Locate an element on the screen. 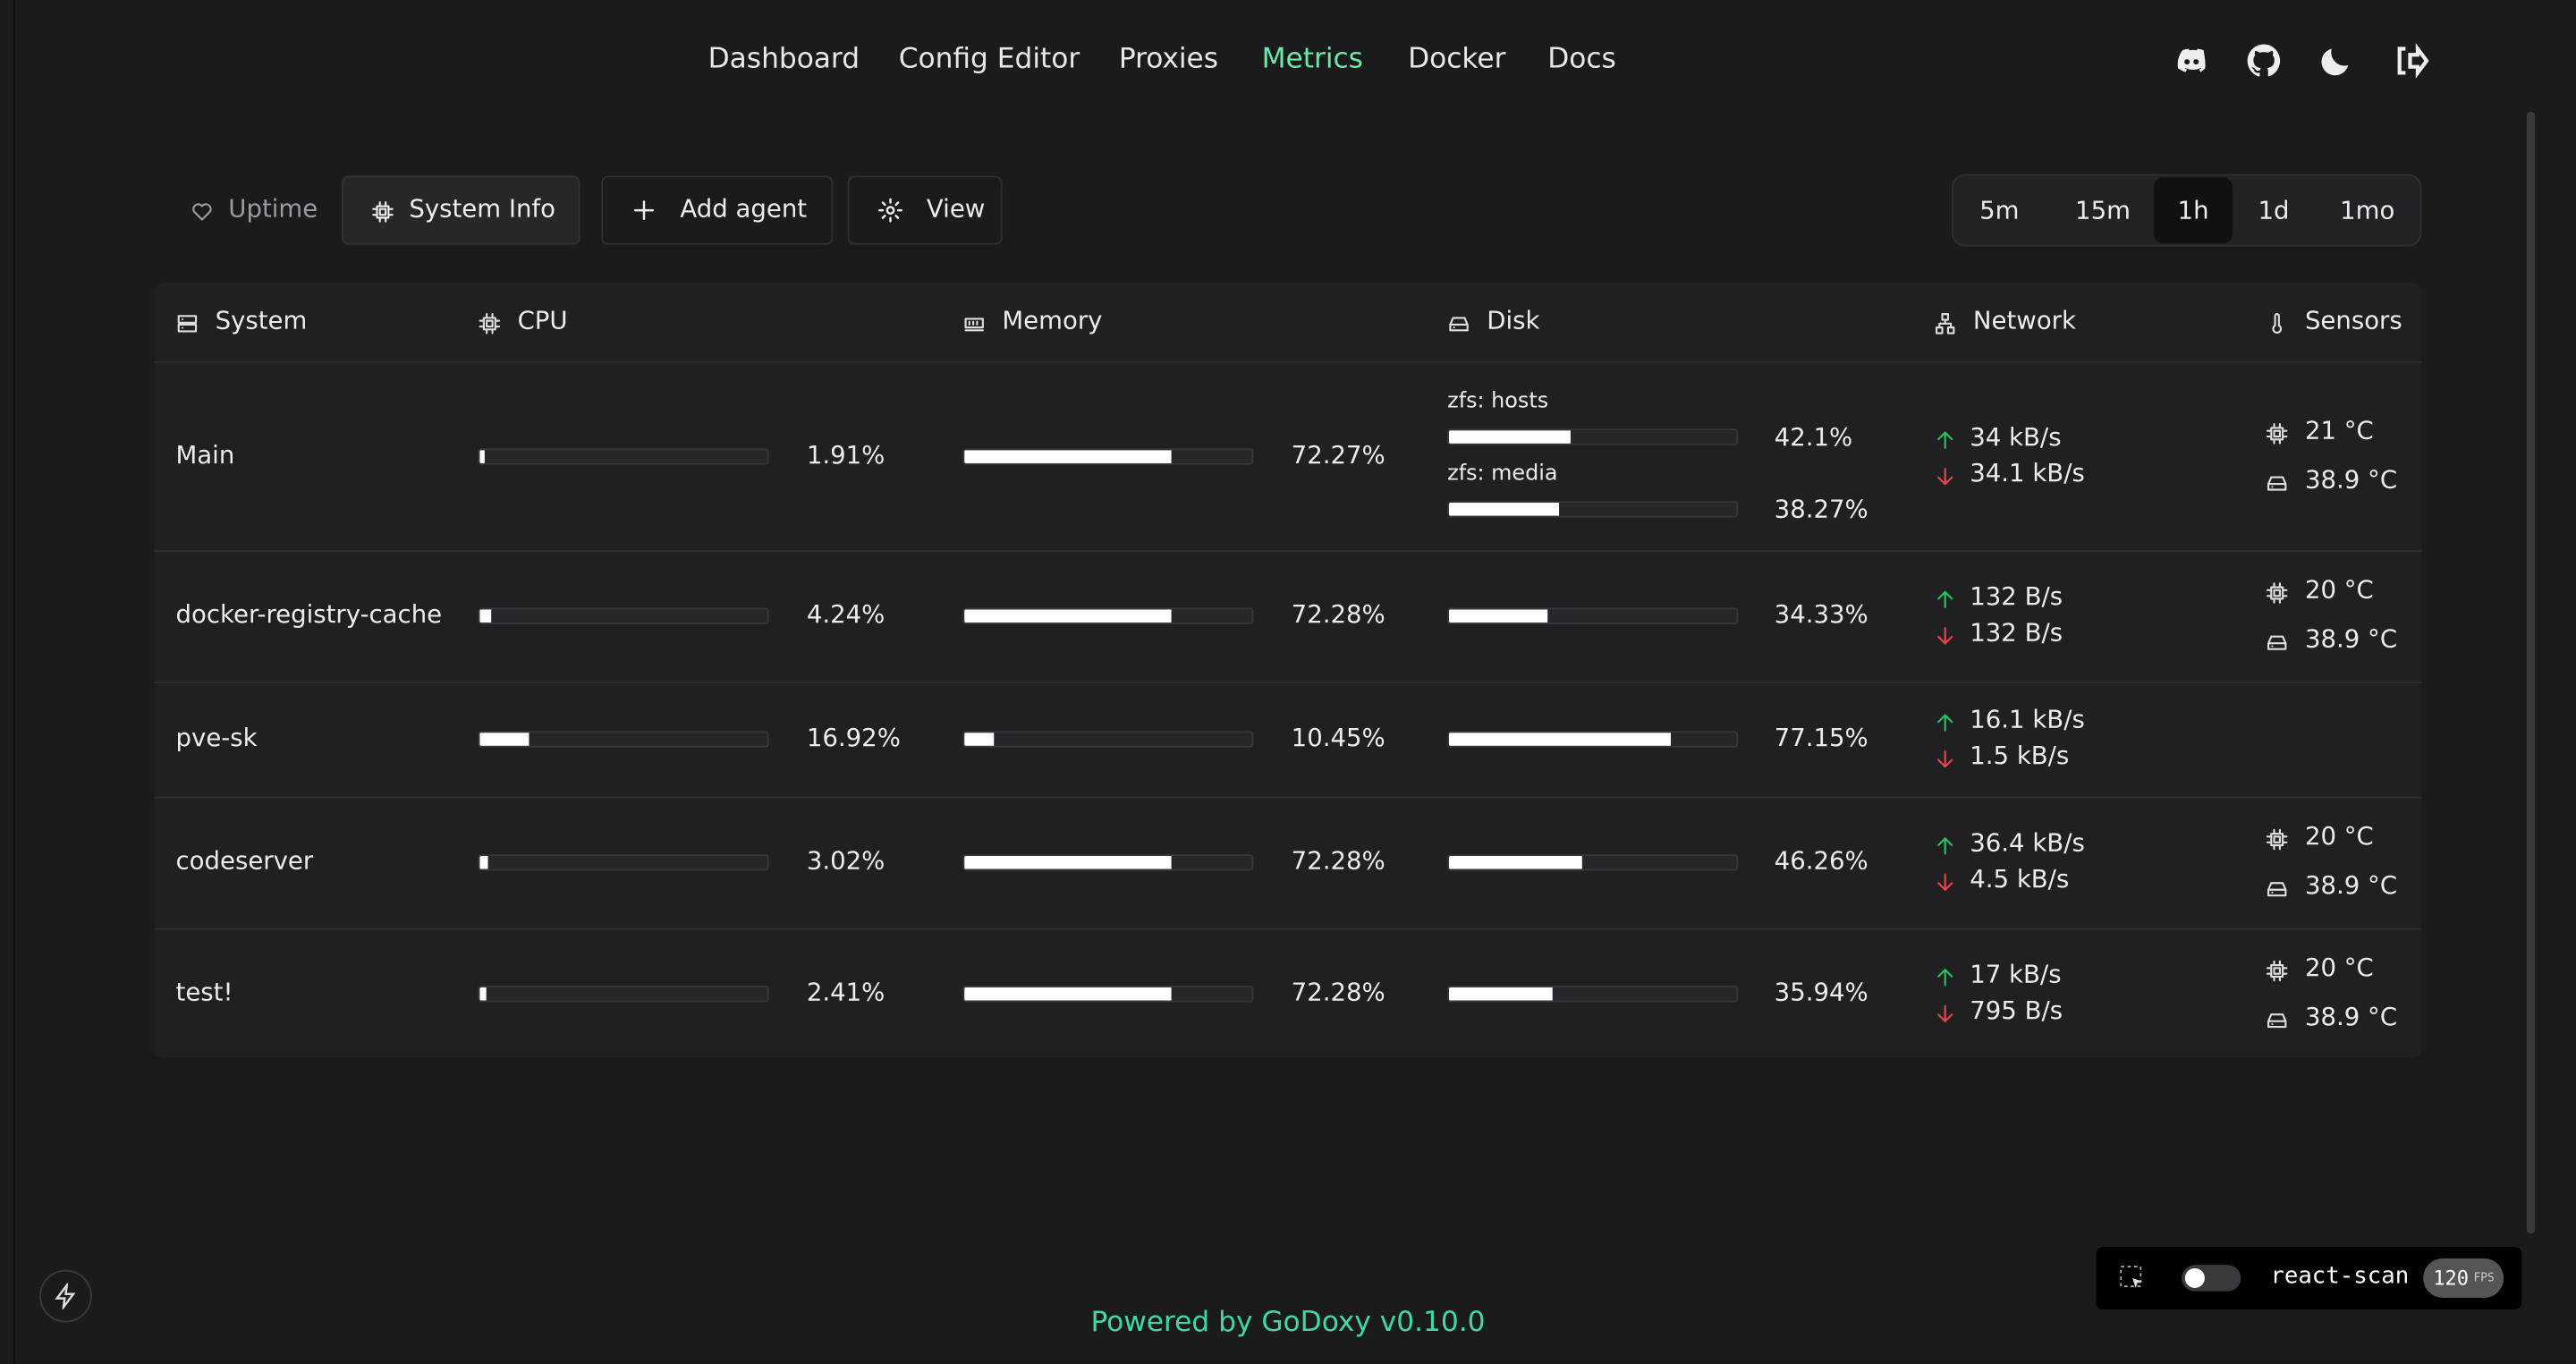 Image resolution: width=2576 pixels, height=1364 pixels. fps-value: 120 is located at coordinates (2451, 1278).